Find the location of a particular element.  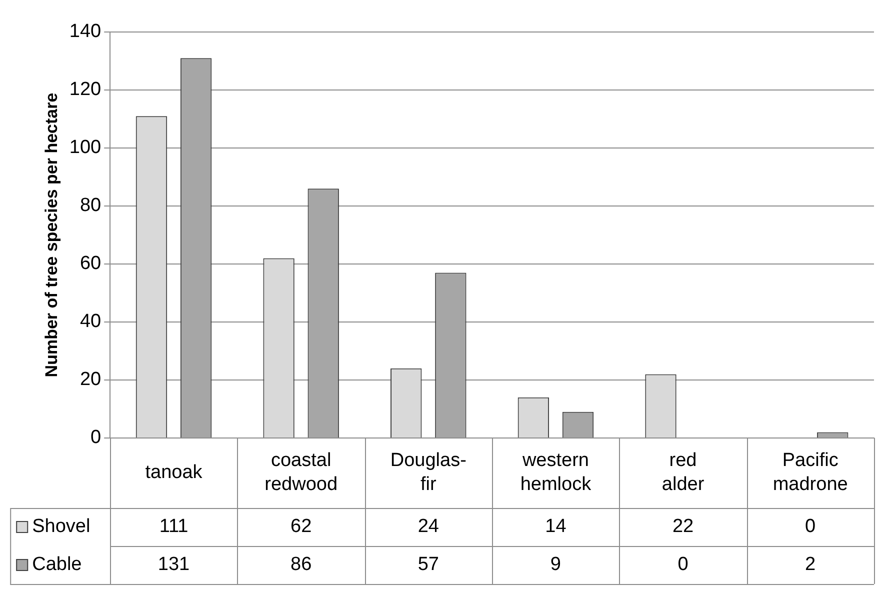

y-tick-label: 140 is located at coordinates (85, 31).